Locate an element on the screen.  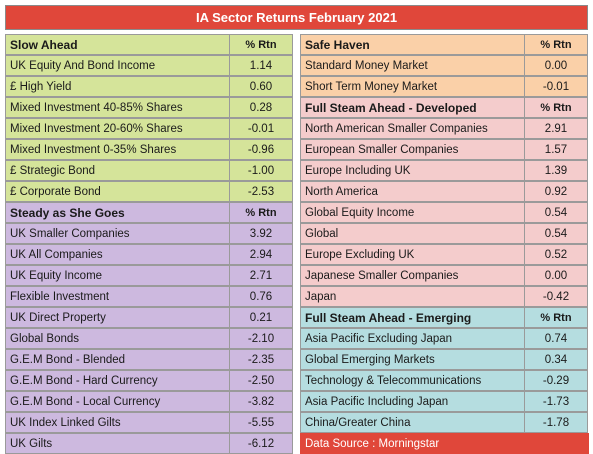
table-row: Asia Pacific Including Japan -1.73 is located at coordinates (444, 401).